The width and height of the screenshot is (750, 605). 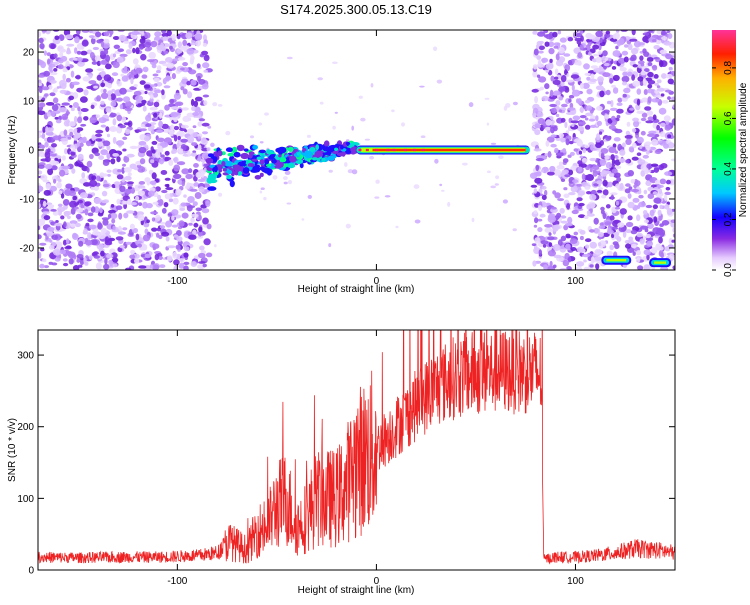 I want to click on spectrogram-y-tick-label: -10, so click(x=27, y=199).